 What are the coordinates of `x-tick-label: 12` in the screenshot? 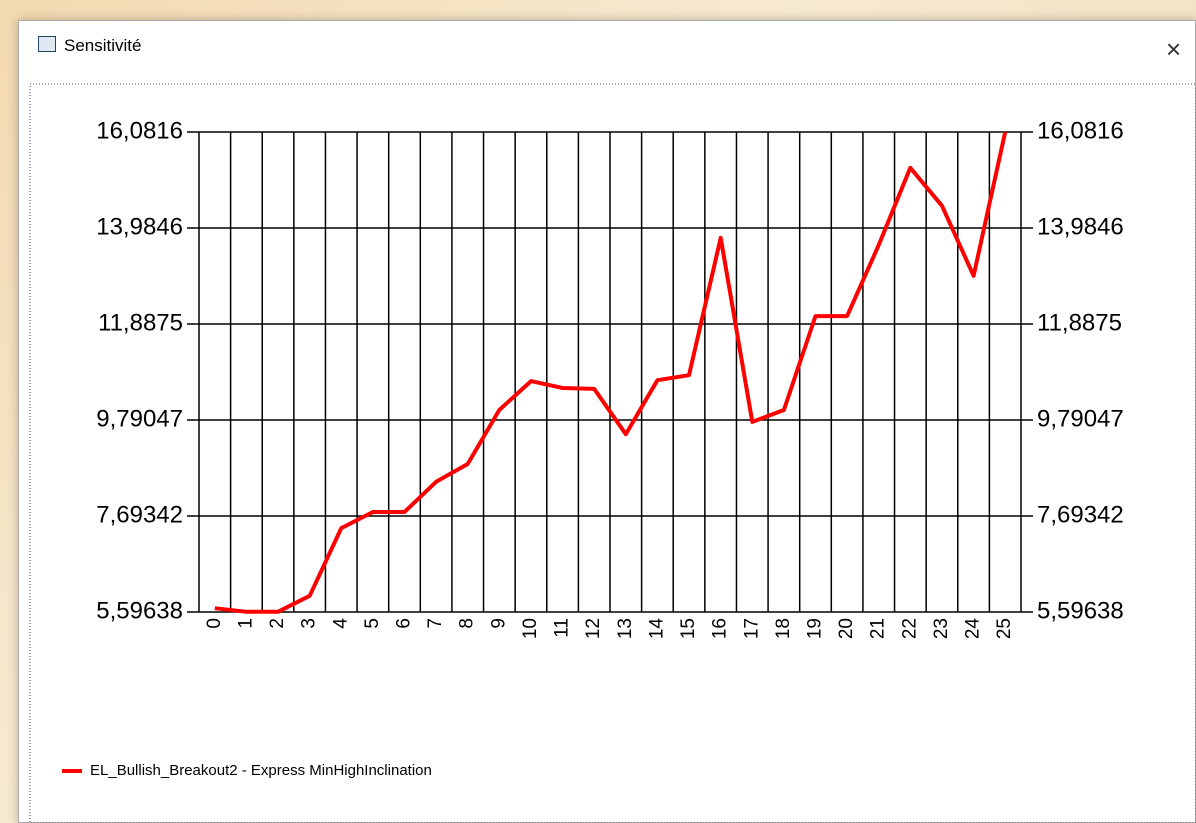 It's located at (593, 628).